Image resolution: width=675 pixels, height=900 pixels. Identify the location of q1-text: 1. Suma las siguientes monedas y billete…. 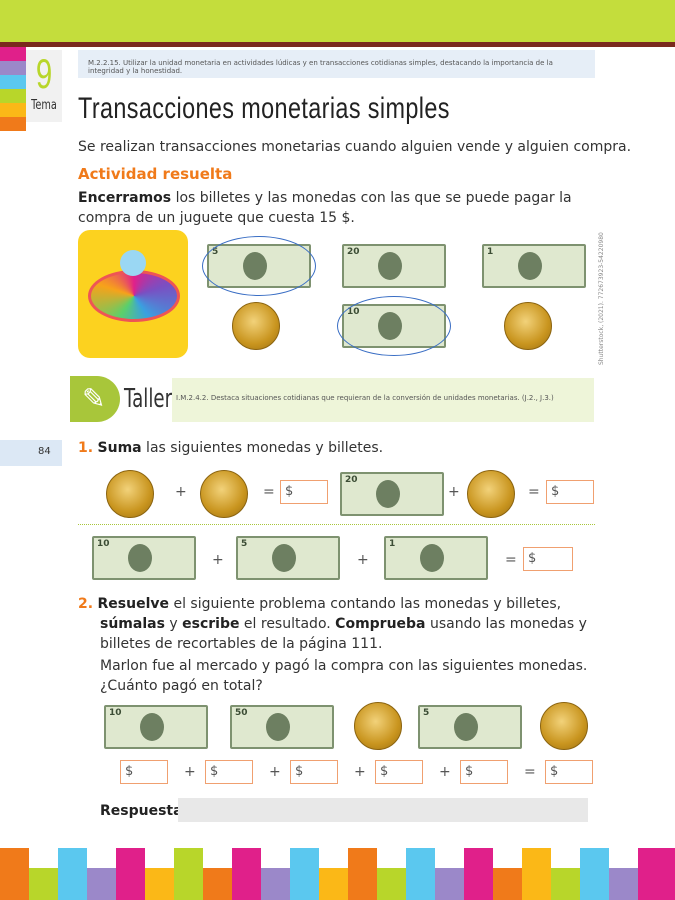
(231, 448).